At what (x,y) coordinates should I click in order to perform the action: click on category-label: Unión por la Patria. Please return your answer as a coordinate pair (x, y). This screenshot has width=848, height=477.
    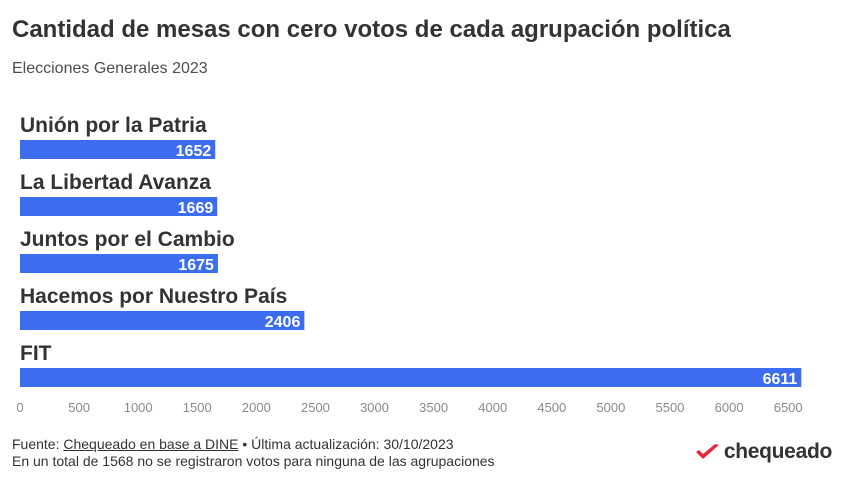
    Looking at the image, I should click on (113, 125).